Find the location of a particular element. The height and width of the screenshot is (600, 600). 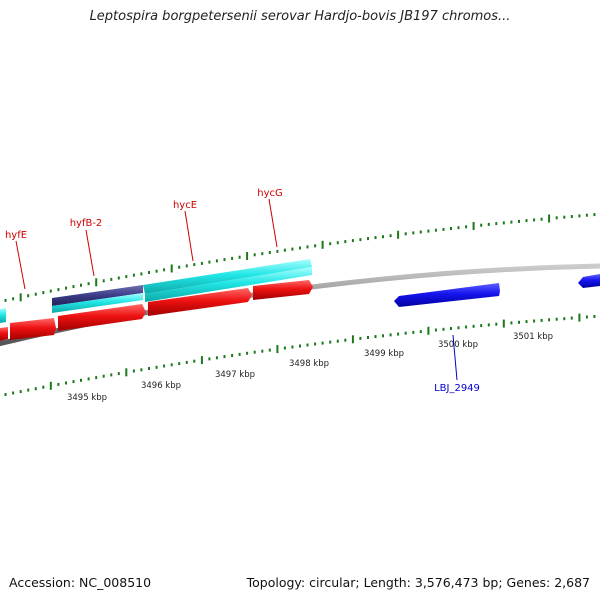

ruler-label: 3496 kbp is located at coordinates (161, 386).